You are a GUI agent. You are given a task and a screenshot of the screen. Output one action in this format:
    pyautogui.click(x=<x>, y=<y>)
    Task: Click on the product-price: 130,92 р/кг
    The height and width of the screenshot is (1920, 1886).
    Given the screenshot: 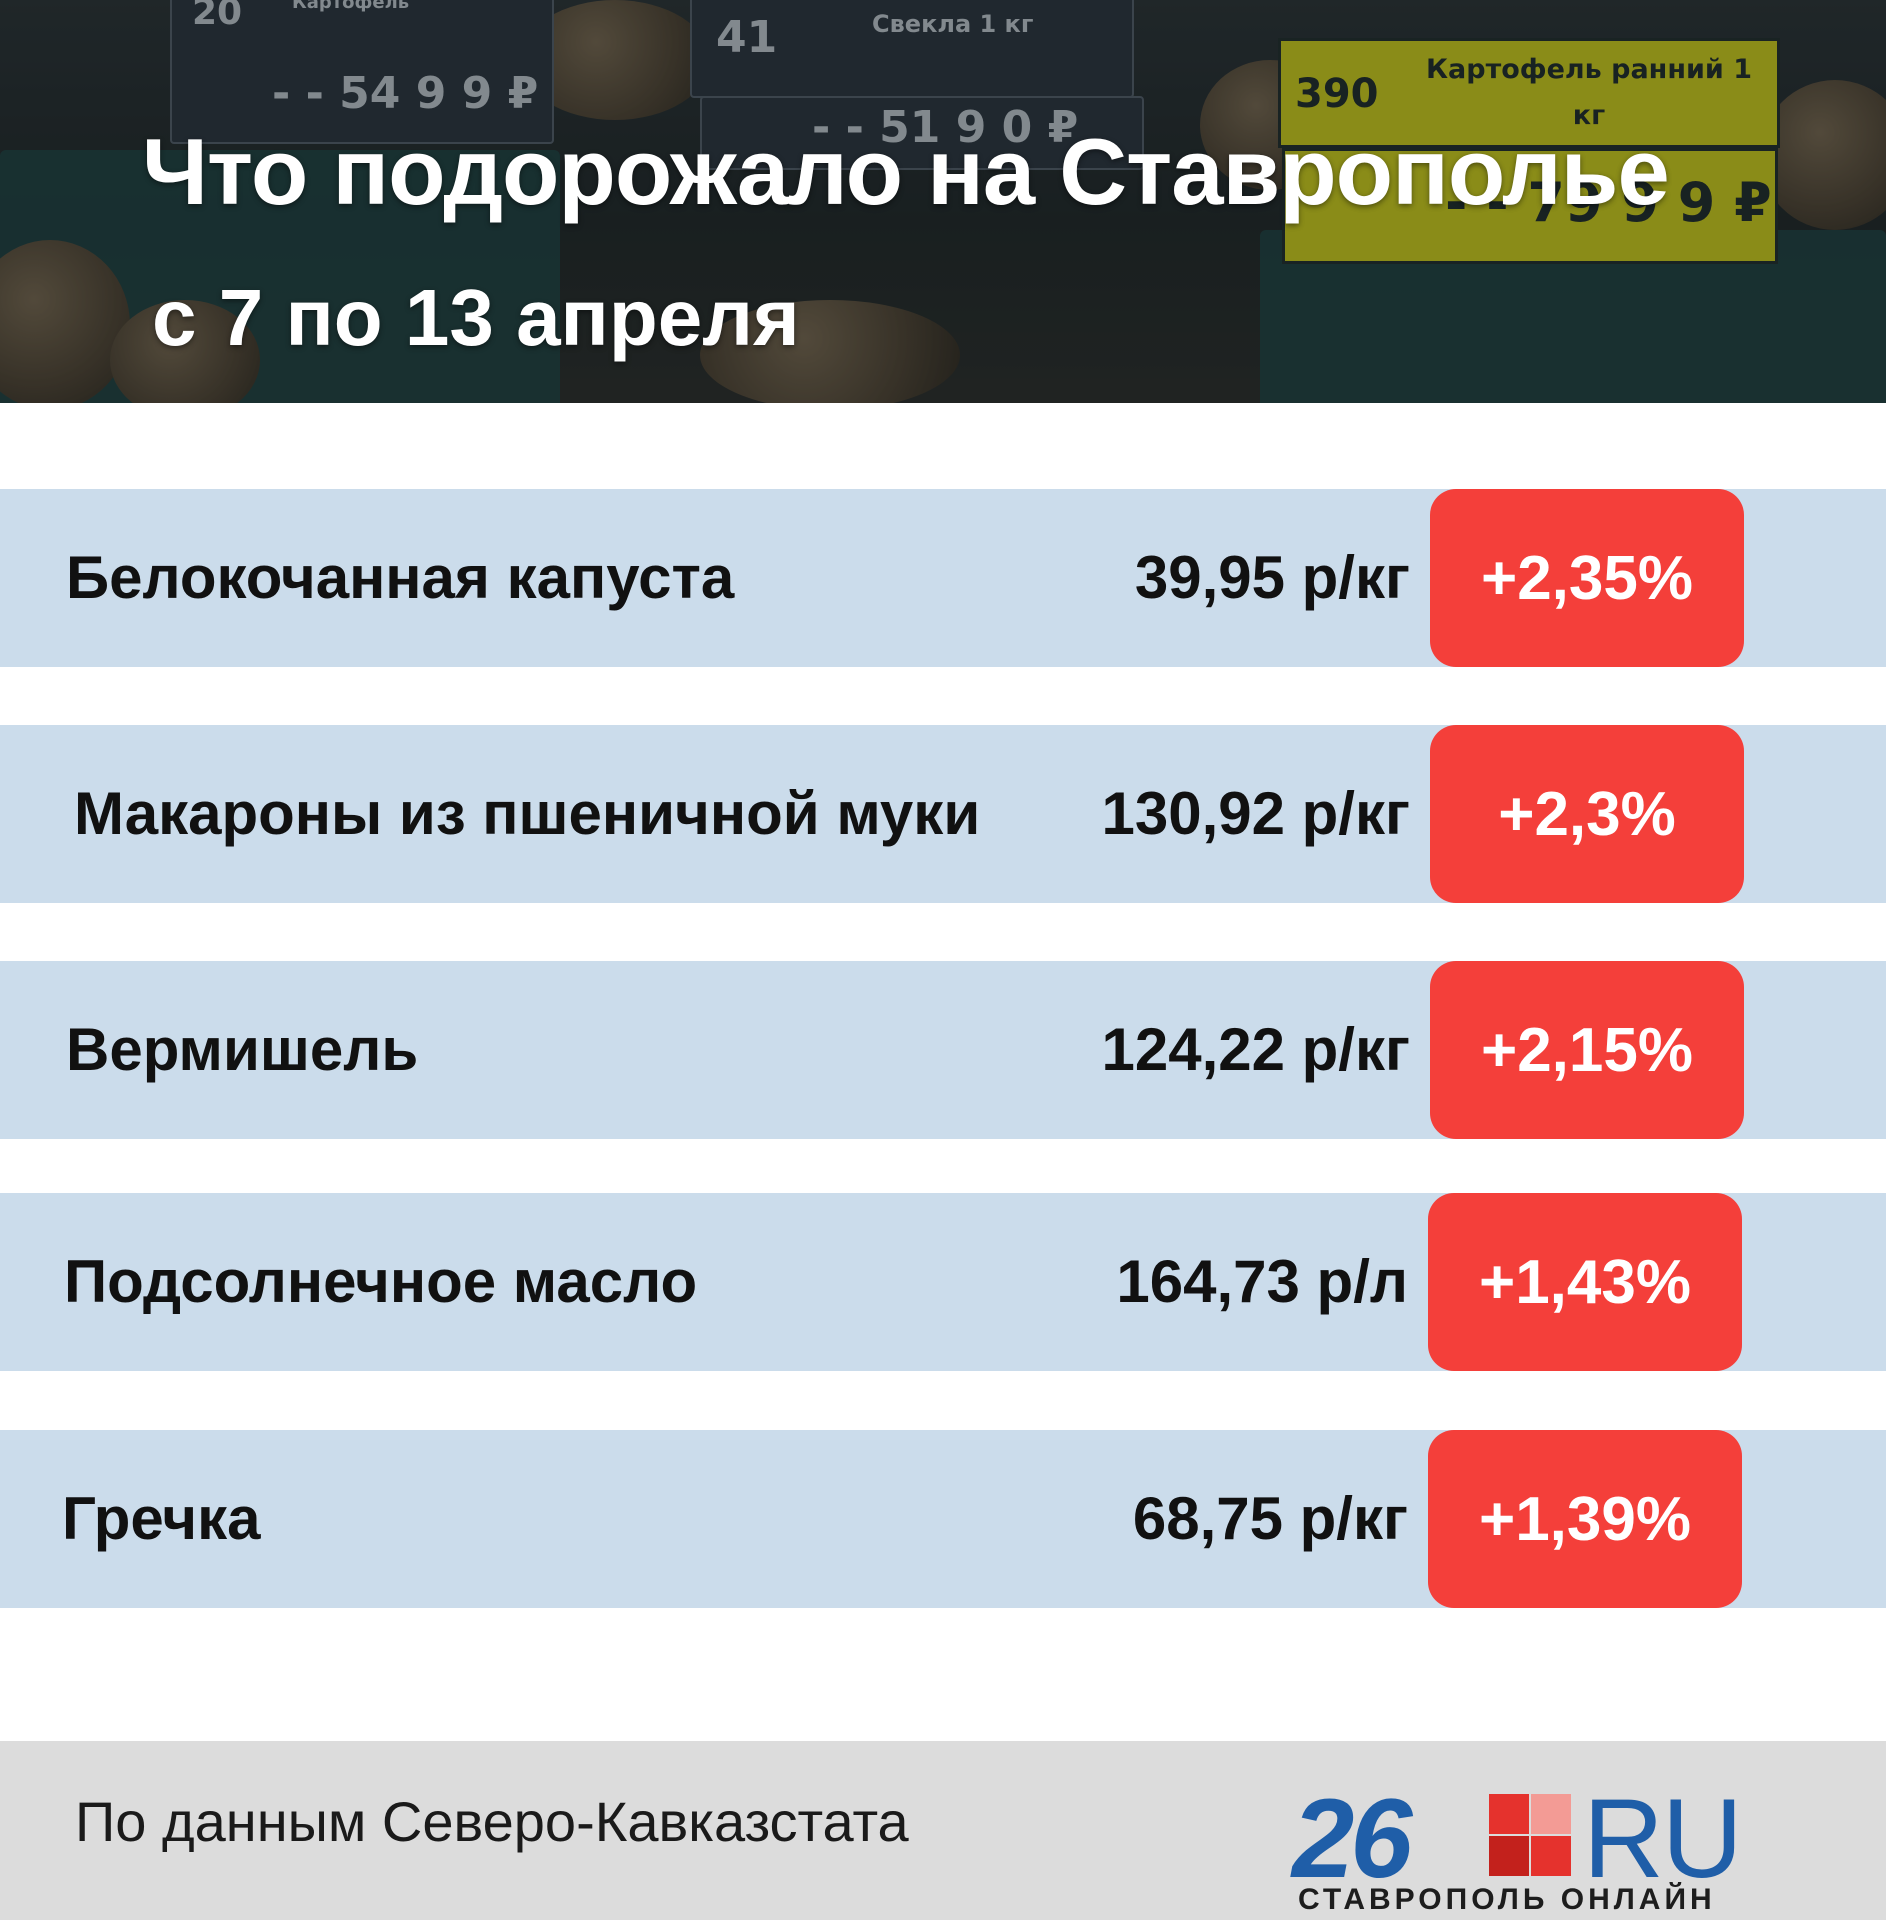 What is the action you would take?
    pyautogui.click(x=1255, y=813)
    